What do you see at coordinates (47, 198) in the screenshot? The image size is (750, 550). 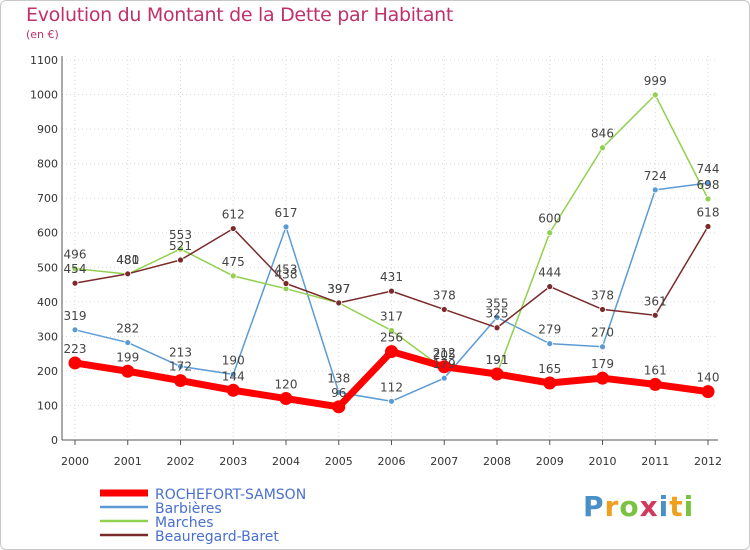 I see `y-tick-label: 700` at bounding box center [47, 198].